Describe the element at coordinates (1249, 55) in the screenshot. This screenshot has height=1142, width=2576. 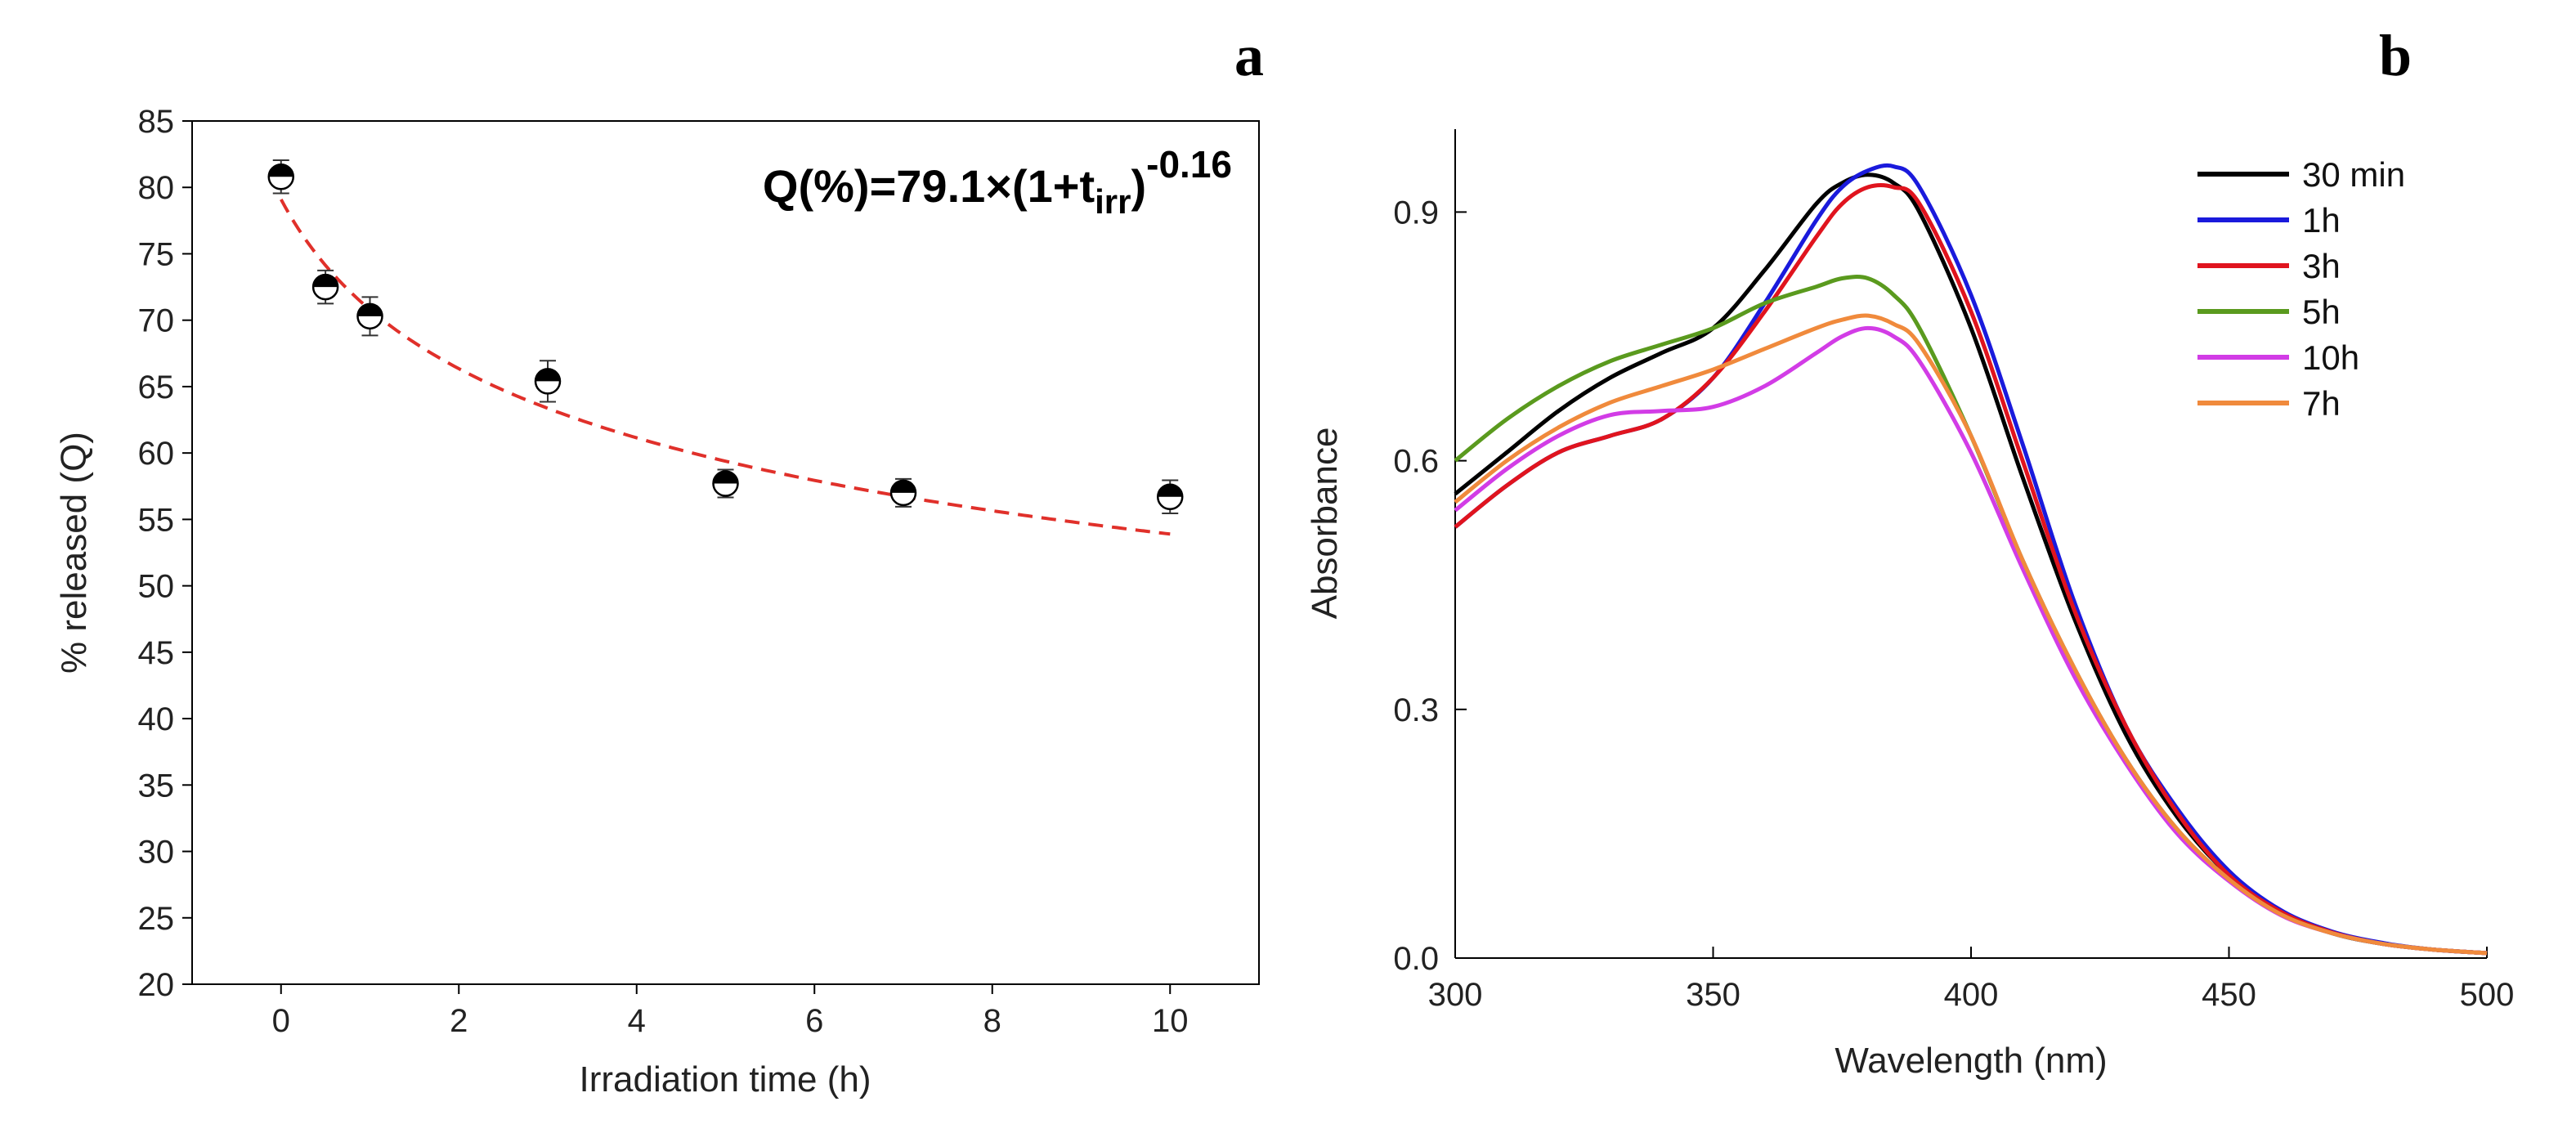
I see `panel-a-letter: a` at that location.